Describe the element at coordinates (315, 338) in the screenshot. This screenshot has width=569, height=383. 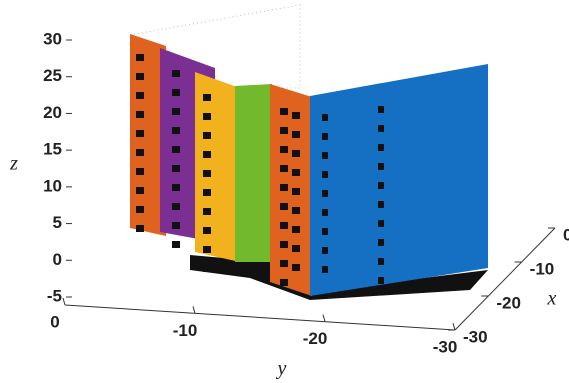
I see `y-tick-label: -20` at that location.